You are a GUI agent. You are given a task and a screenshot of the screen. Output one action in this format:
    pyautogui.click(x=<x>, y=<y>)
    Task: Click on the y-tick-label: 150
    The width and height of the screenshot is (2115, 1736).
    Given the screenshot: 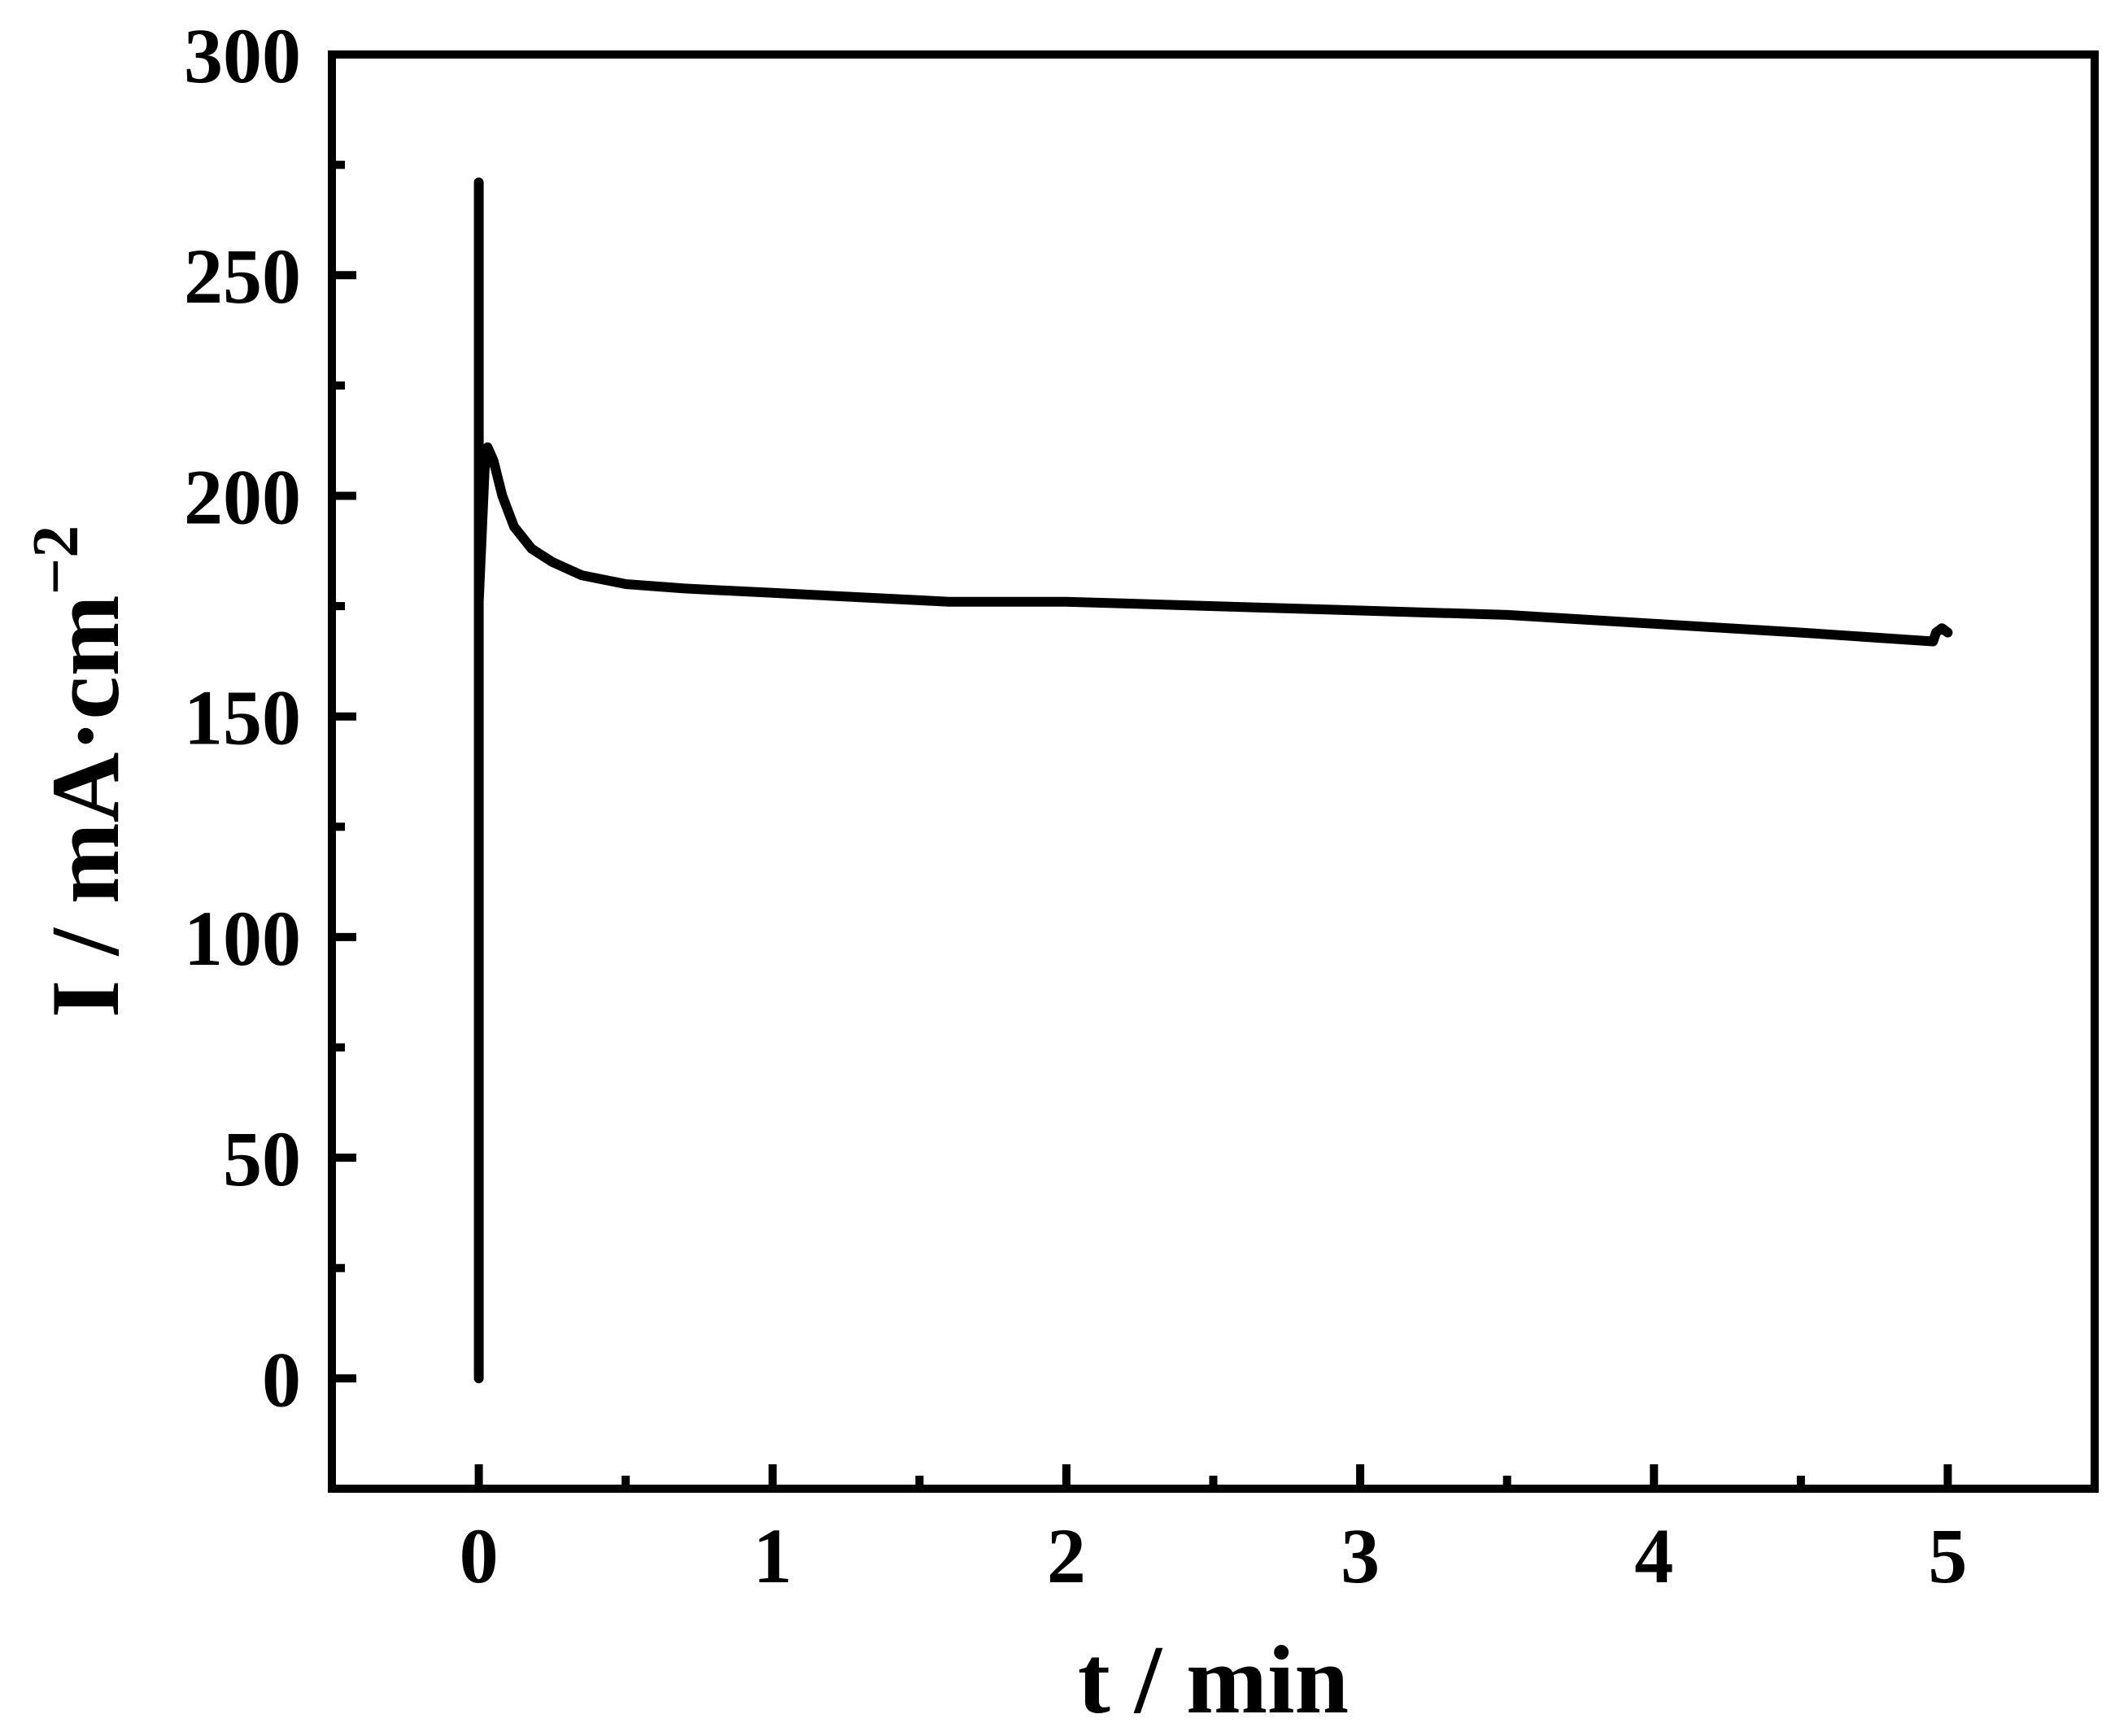 What is the action you would take?
    pyautogui.click(x=242, y=717)
    